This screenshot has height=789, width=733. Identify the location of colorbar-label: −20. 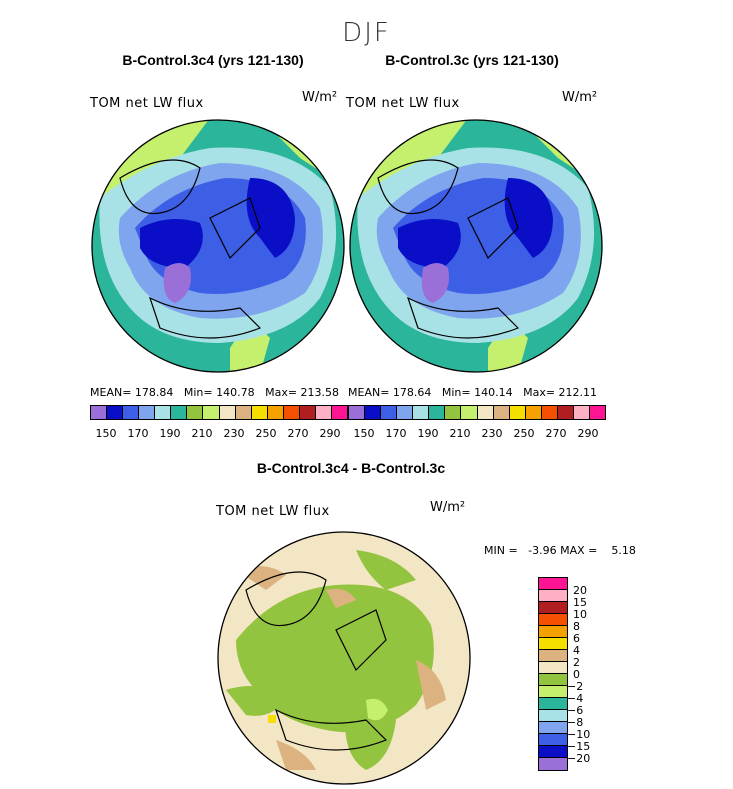
(579, 758).